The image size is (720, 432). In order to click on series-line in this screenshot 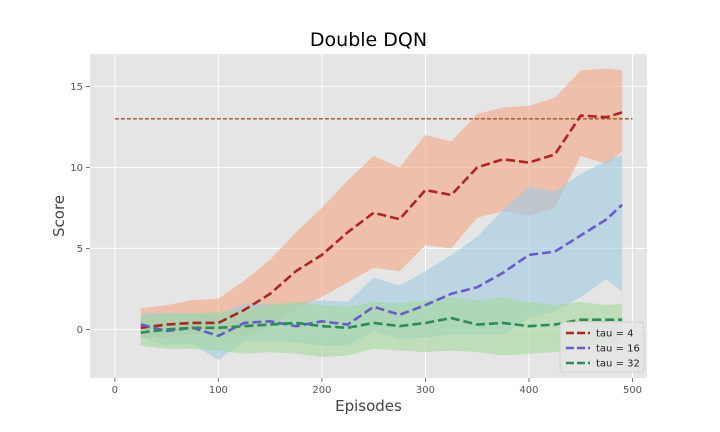, I will do `click(381, 325)`.